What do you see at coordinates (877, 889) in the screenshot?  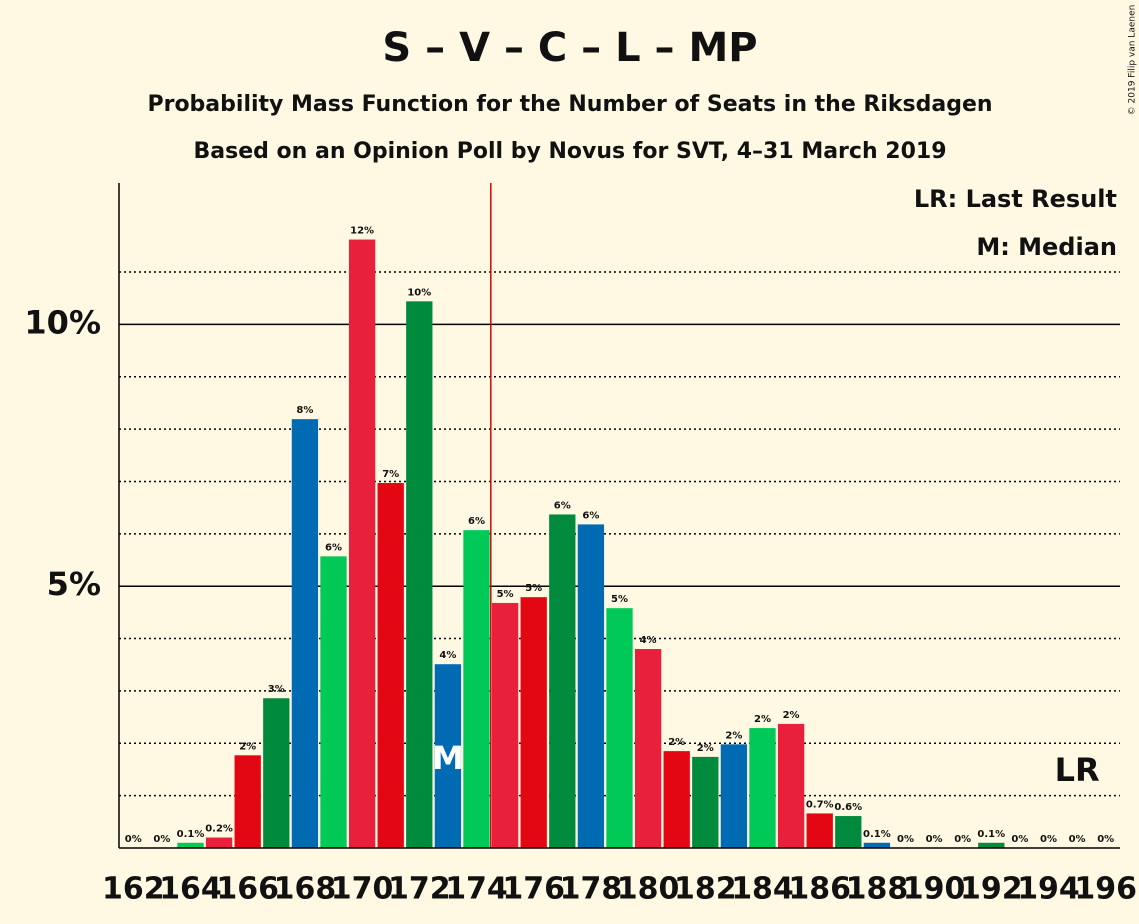 I see `x-tick-label: 188` at bounding box center [877, 889].